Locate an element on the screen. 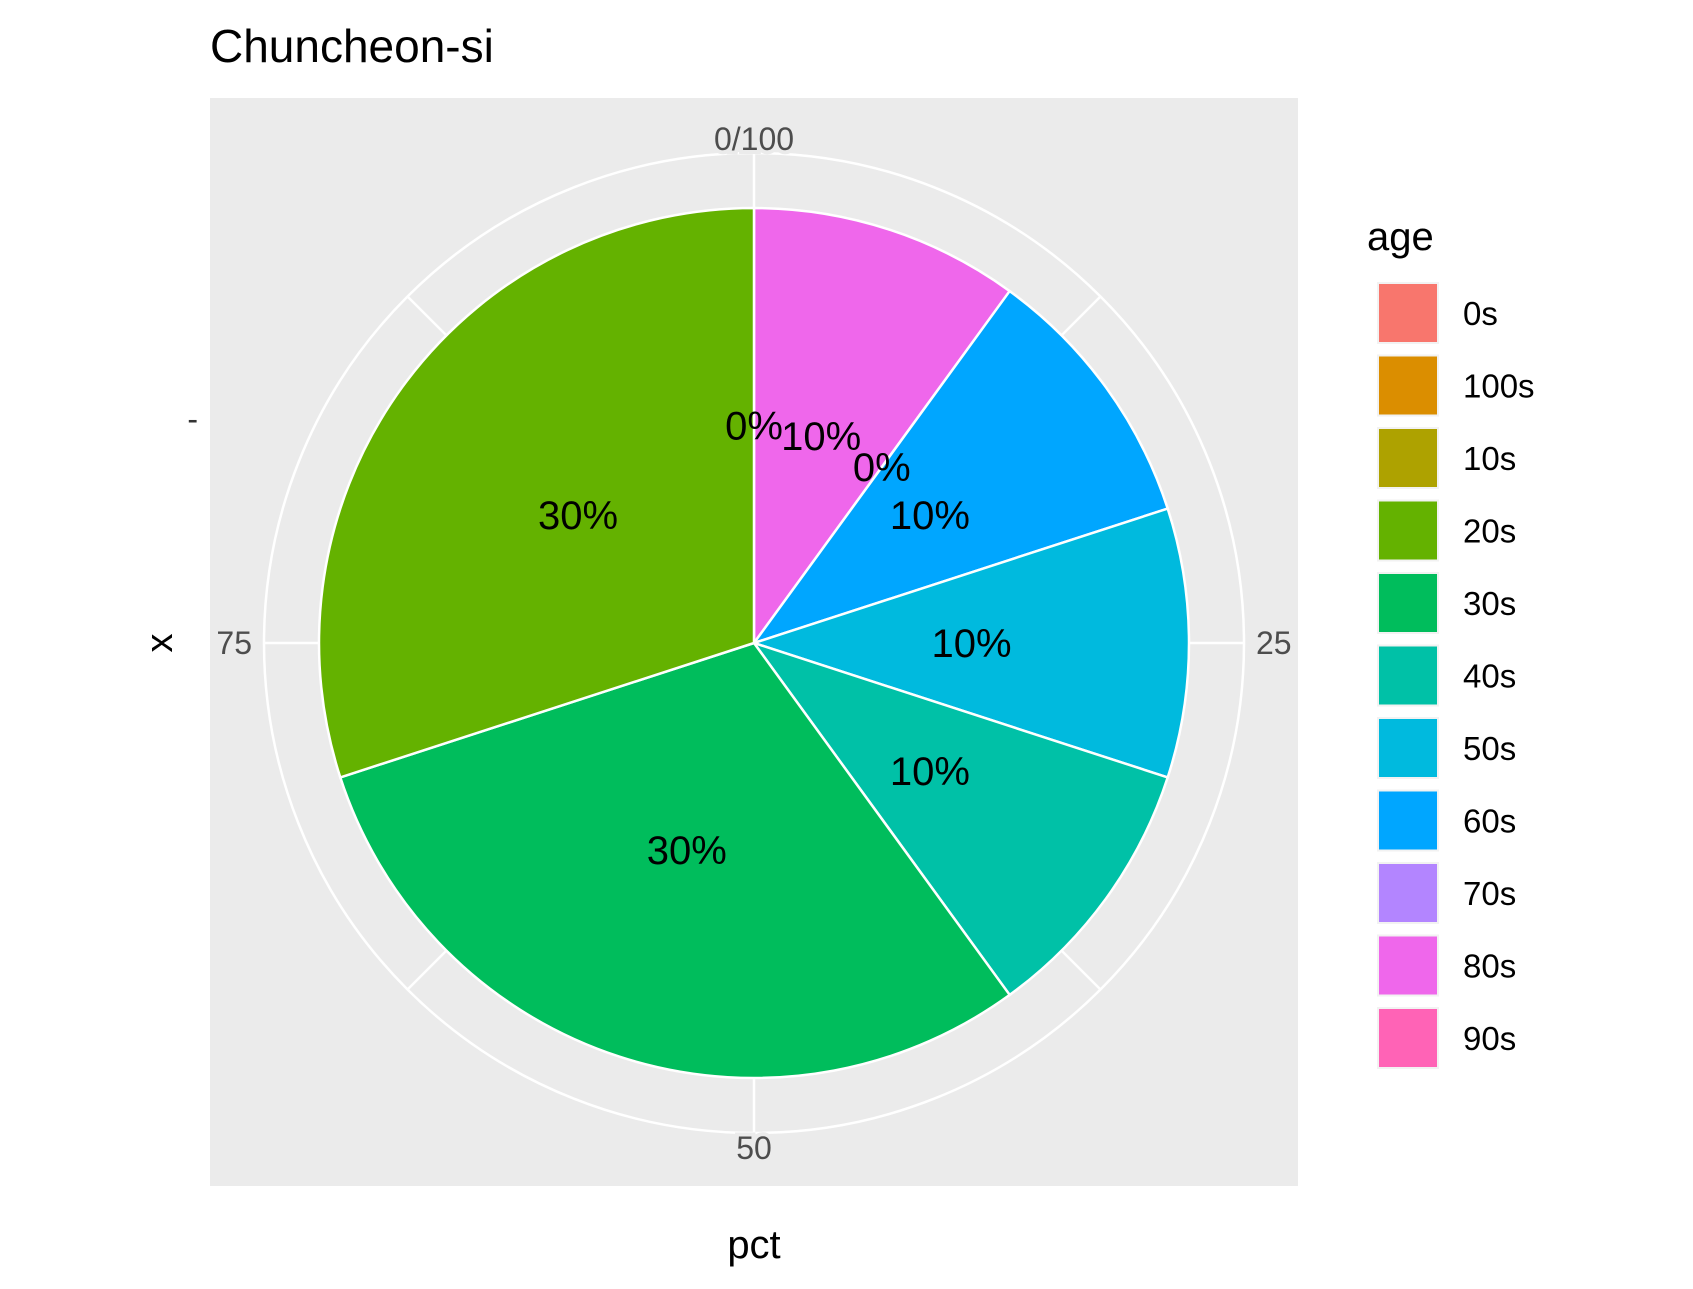 This screenshot has height=1289, width=1693. slice-label-30s: 30% is located at coordinates (687, 851).